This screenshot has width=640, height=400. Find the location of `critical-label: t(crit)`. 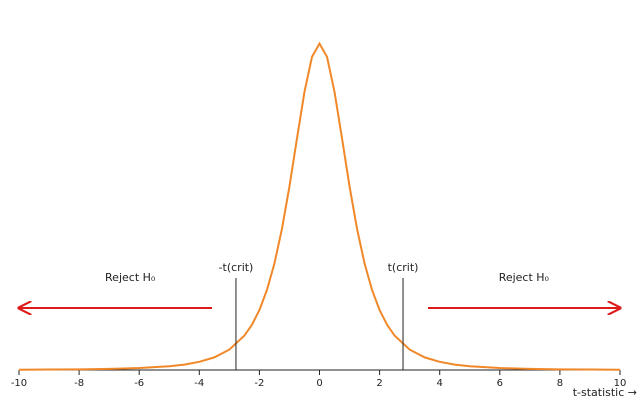

critical-label: t(crit) is located at coordinates (403, 267).